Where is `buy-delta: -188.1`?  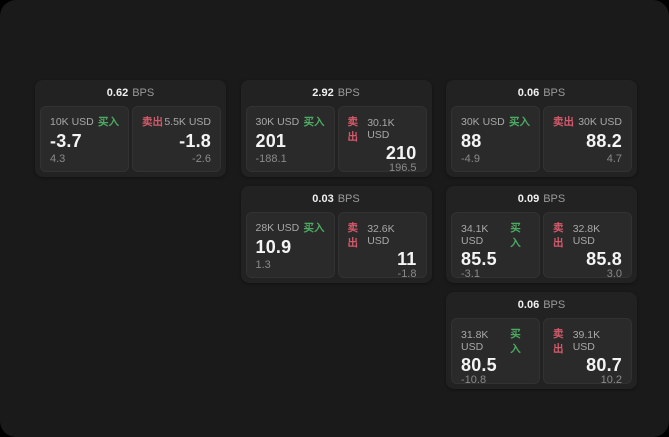 buy-delta: -188.1 is located at coordinates (271, 159).